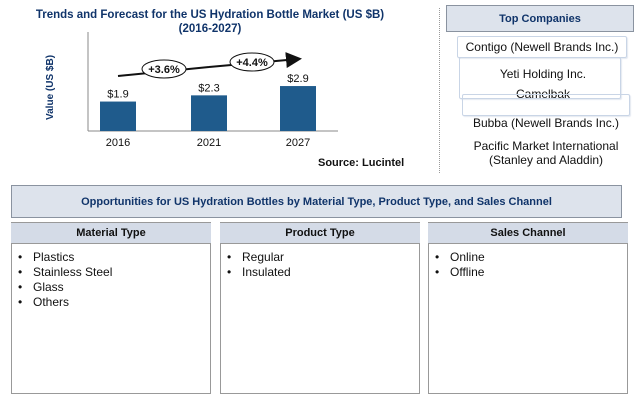  What do you see at coordinates (528, 308) in the screenshot?
I see `segment-sales-channel: Sales Channel Online Offline` at bounding box center [528, 308].